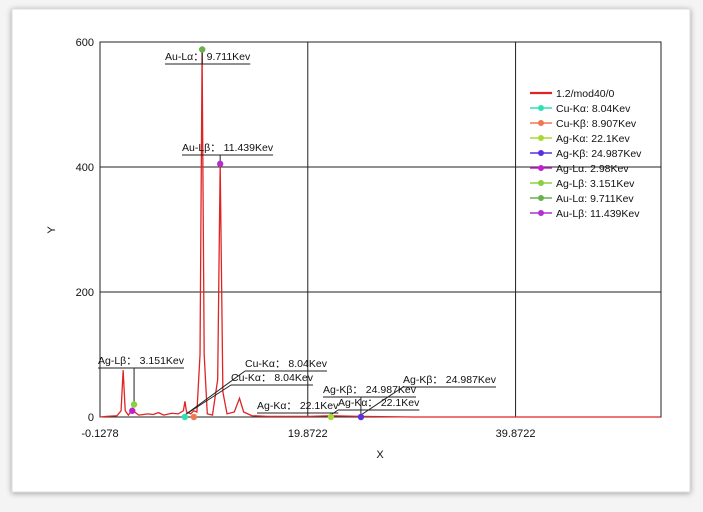 This screenshot has width=703, height=512. What do you see at coordinates (598, 214) in the screenshot?
I see `legend-label: Au-Lβ: 11.439Kev` at bounding box center [598, 214].